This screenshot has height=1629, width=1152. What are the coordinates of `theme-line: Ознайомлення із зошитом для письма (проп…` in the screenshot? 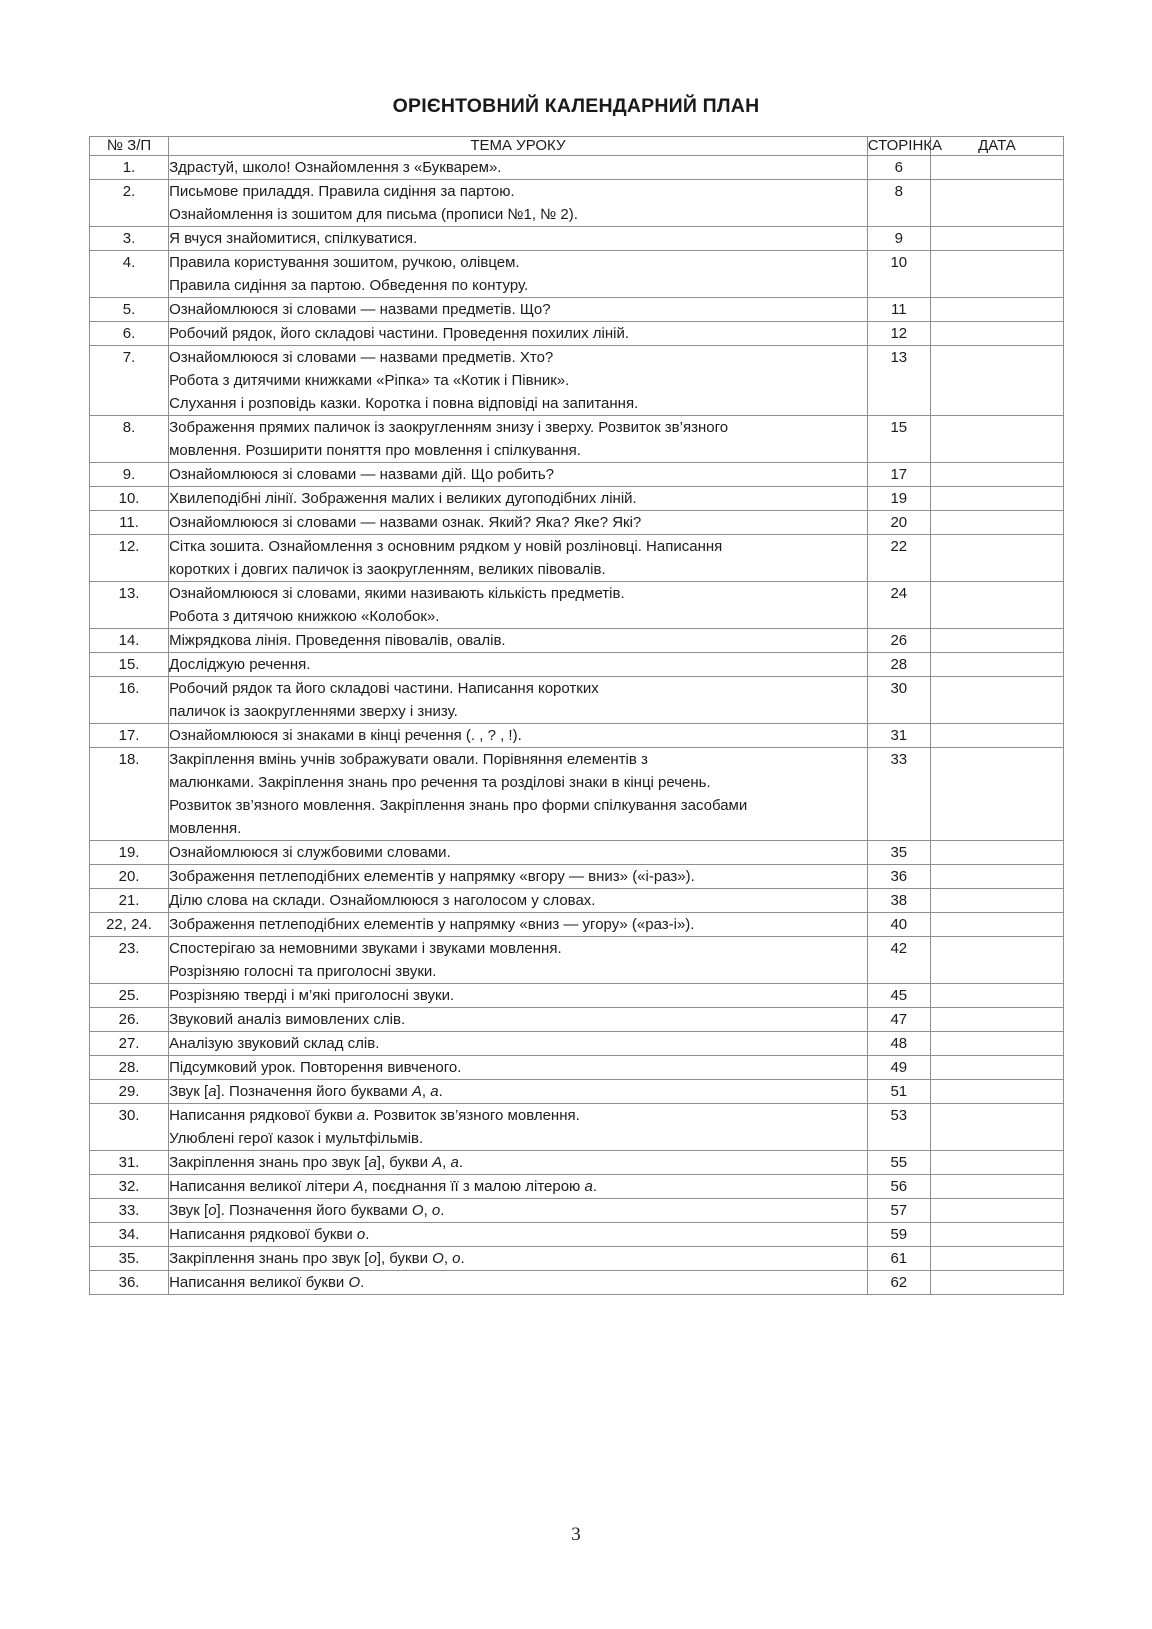 It's located at (373, 214).